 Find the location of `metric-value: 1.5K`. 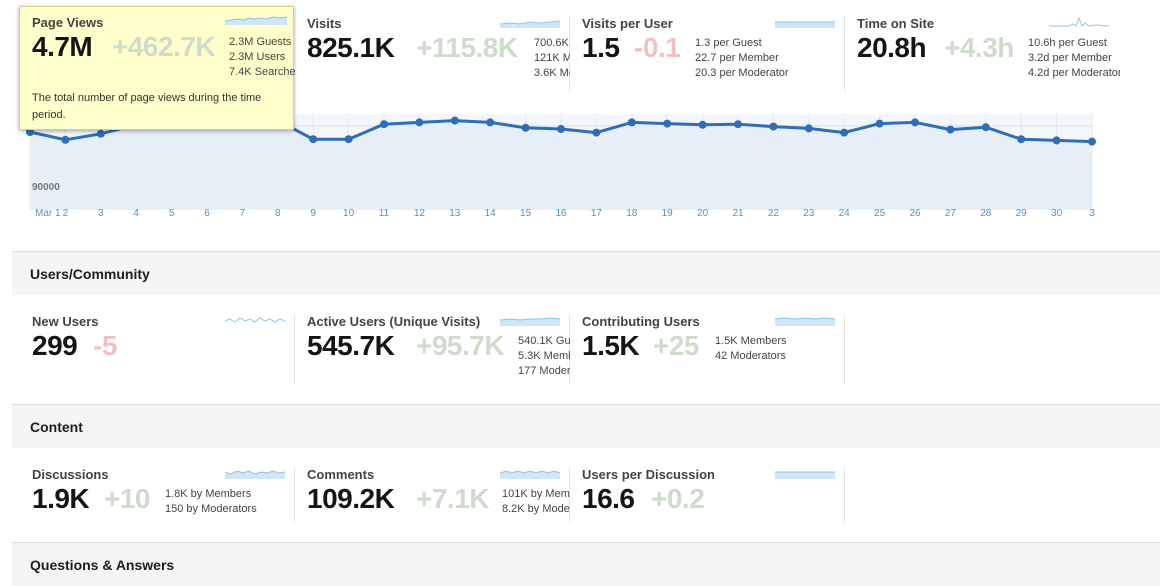

metric-value: 1.5K is located at coordinates (611, 345).